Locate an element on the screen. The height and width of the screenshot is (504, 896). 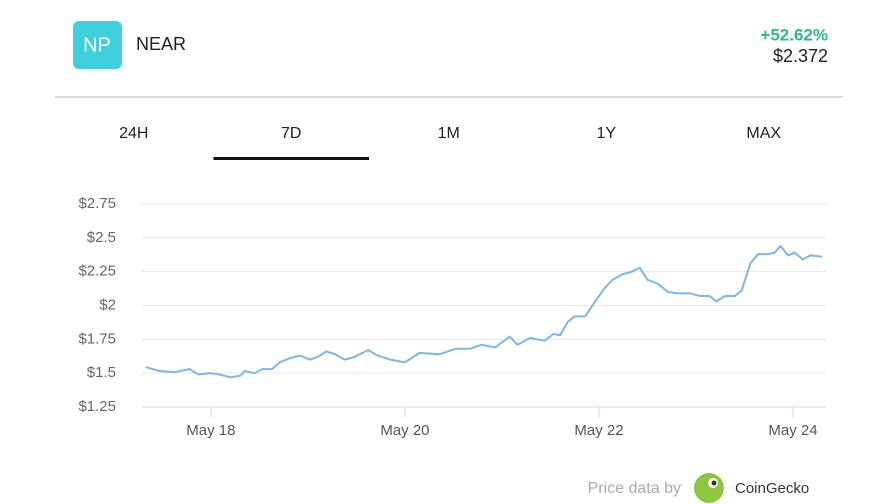
coin-logo is located at coordinates (97, 45).